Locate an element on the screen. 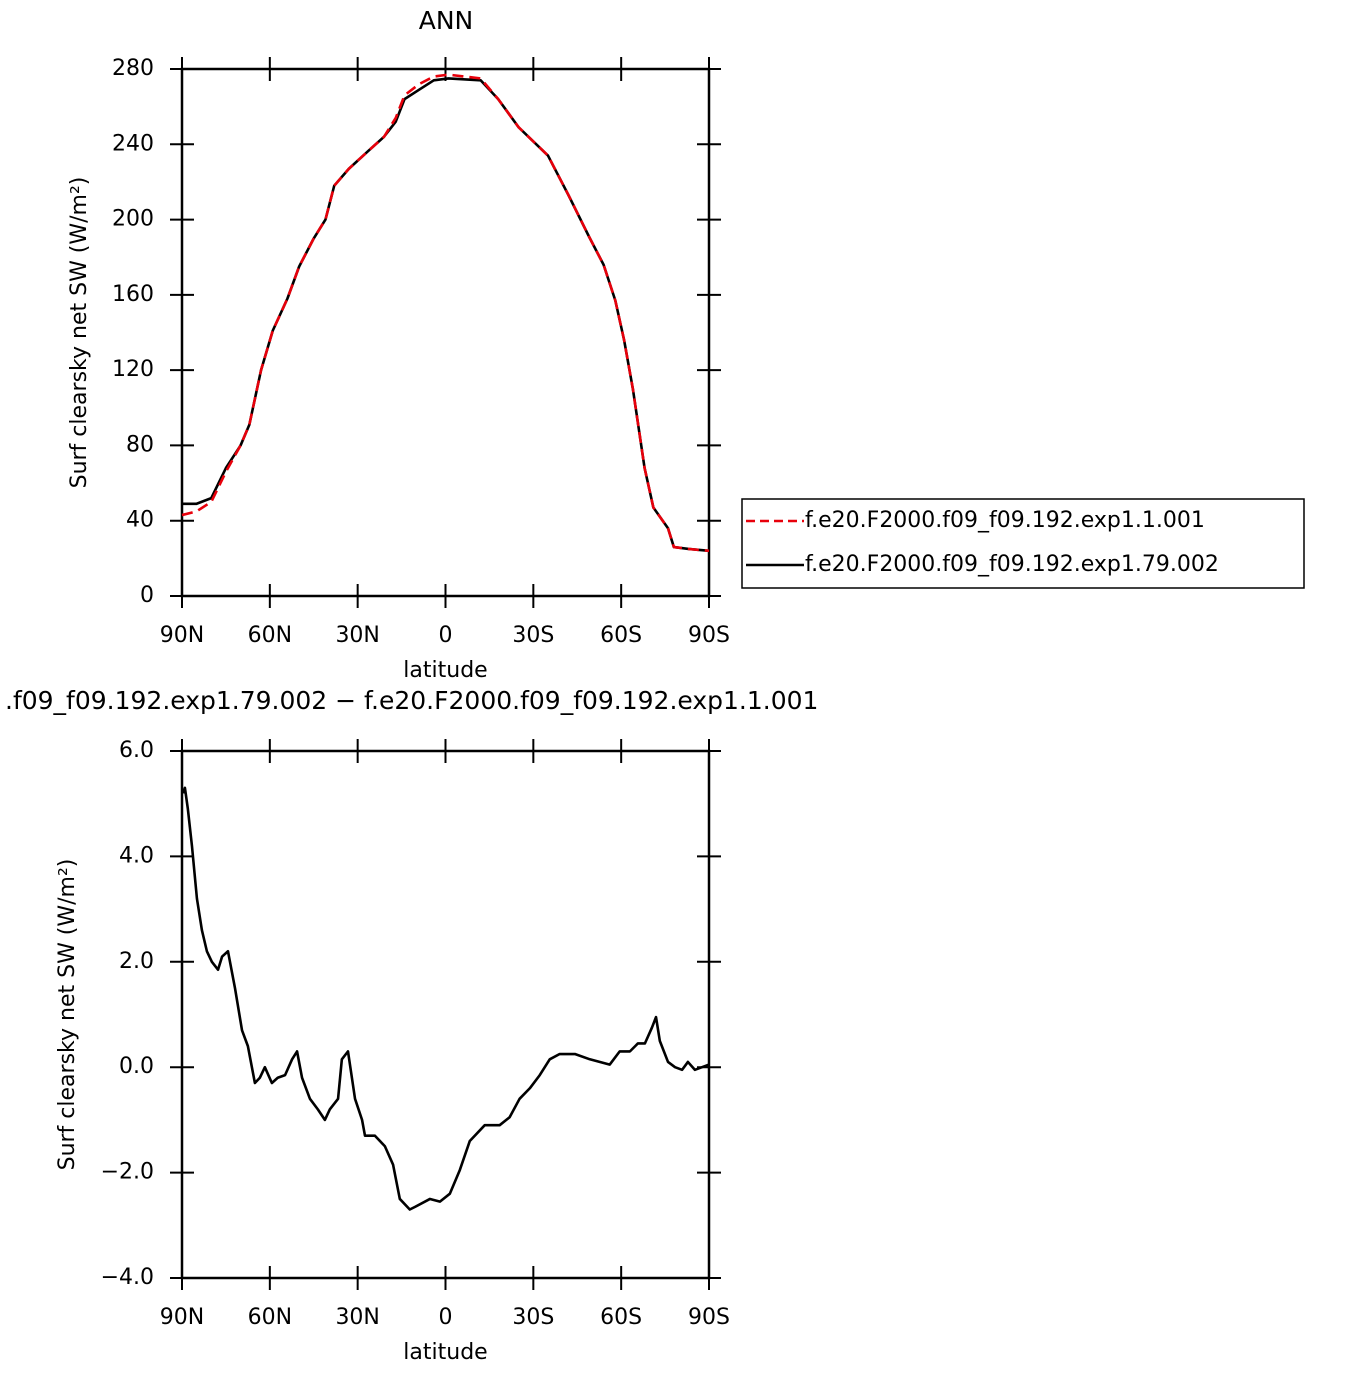 The height and width of the screenshot is (1374, 1372). y-tick-label: 160 is located at coordinates (133, 294).